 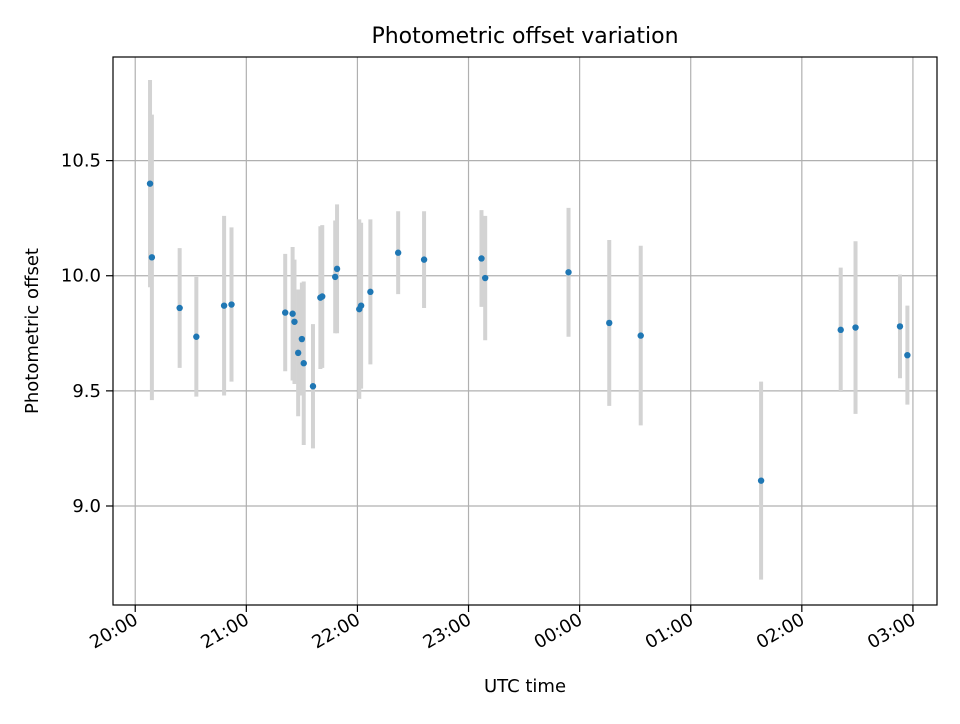 What do you see at coordinates (525, 686) in the screenshot?
I see `x-axis-label: UTC time` at bounding box center [525, 686].